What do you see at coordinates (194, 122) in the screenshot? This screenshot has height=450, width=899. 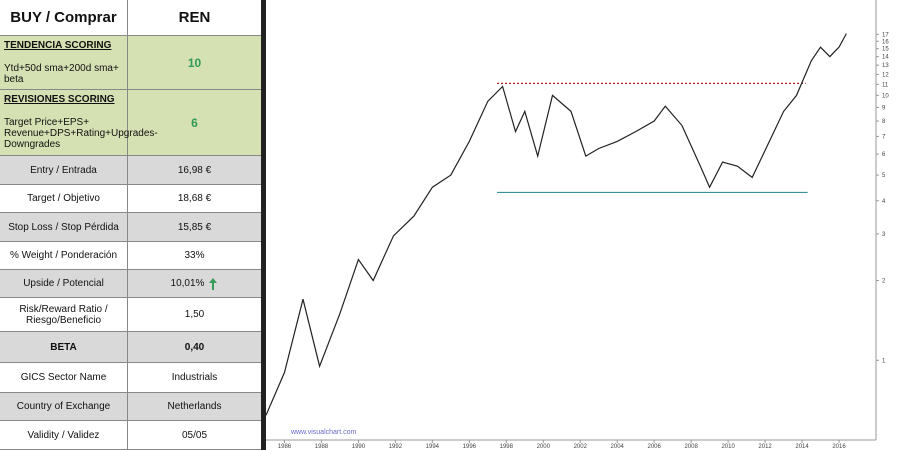 I see `scoring-value: 6` at bounding box center [194, 122].